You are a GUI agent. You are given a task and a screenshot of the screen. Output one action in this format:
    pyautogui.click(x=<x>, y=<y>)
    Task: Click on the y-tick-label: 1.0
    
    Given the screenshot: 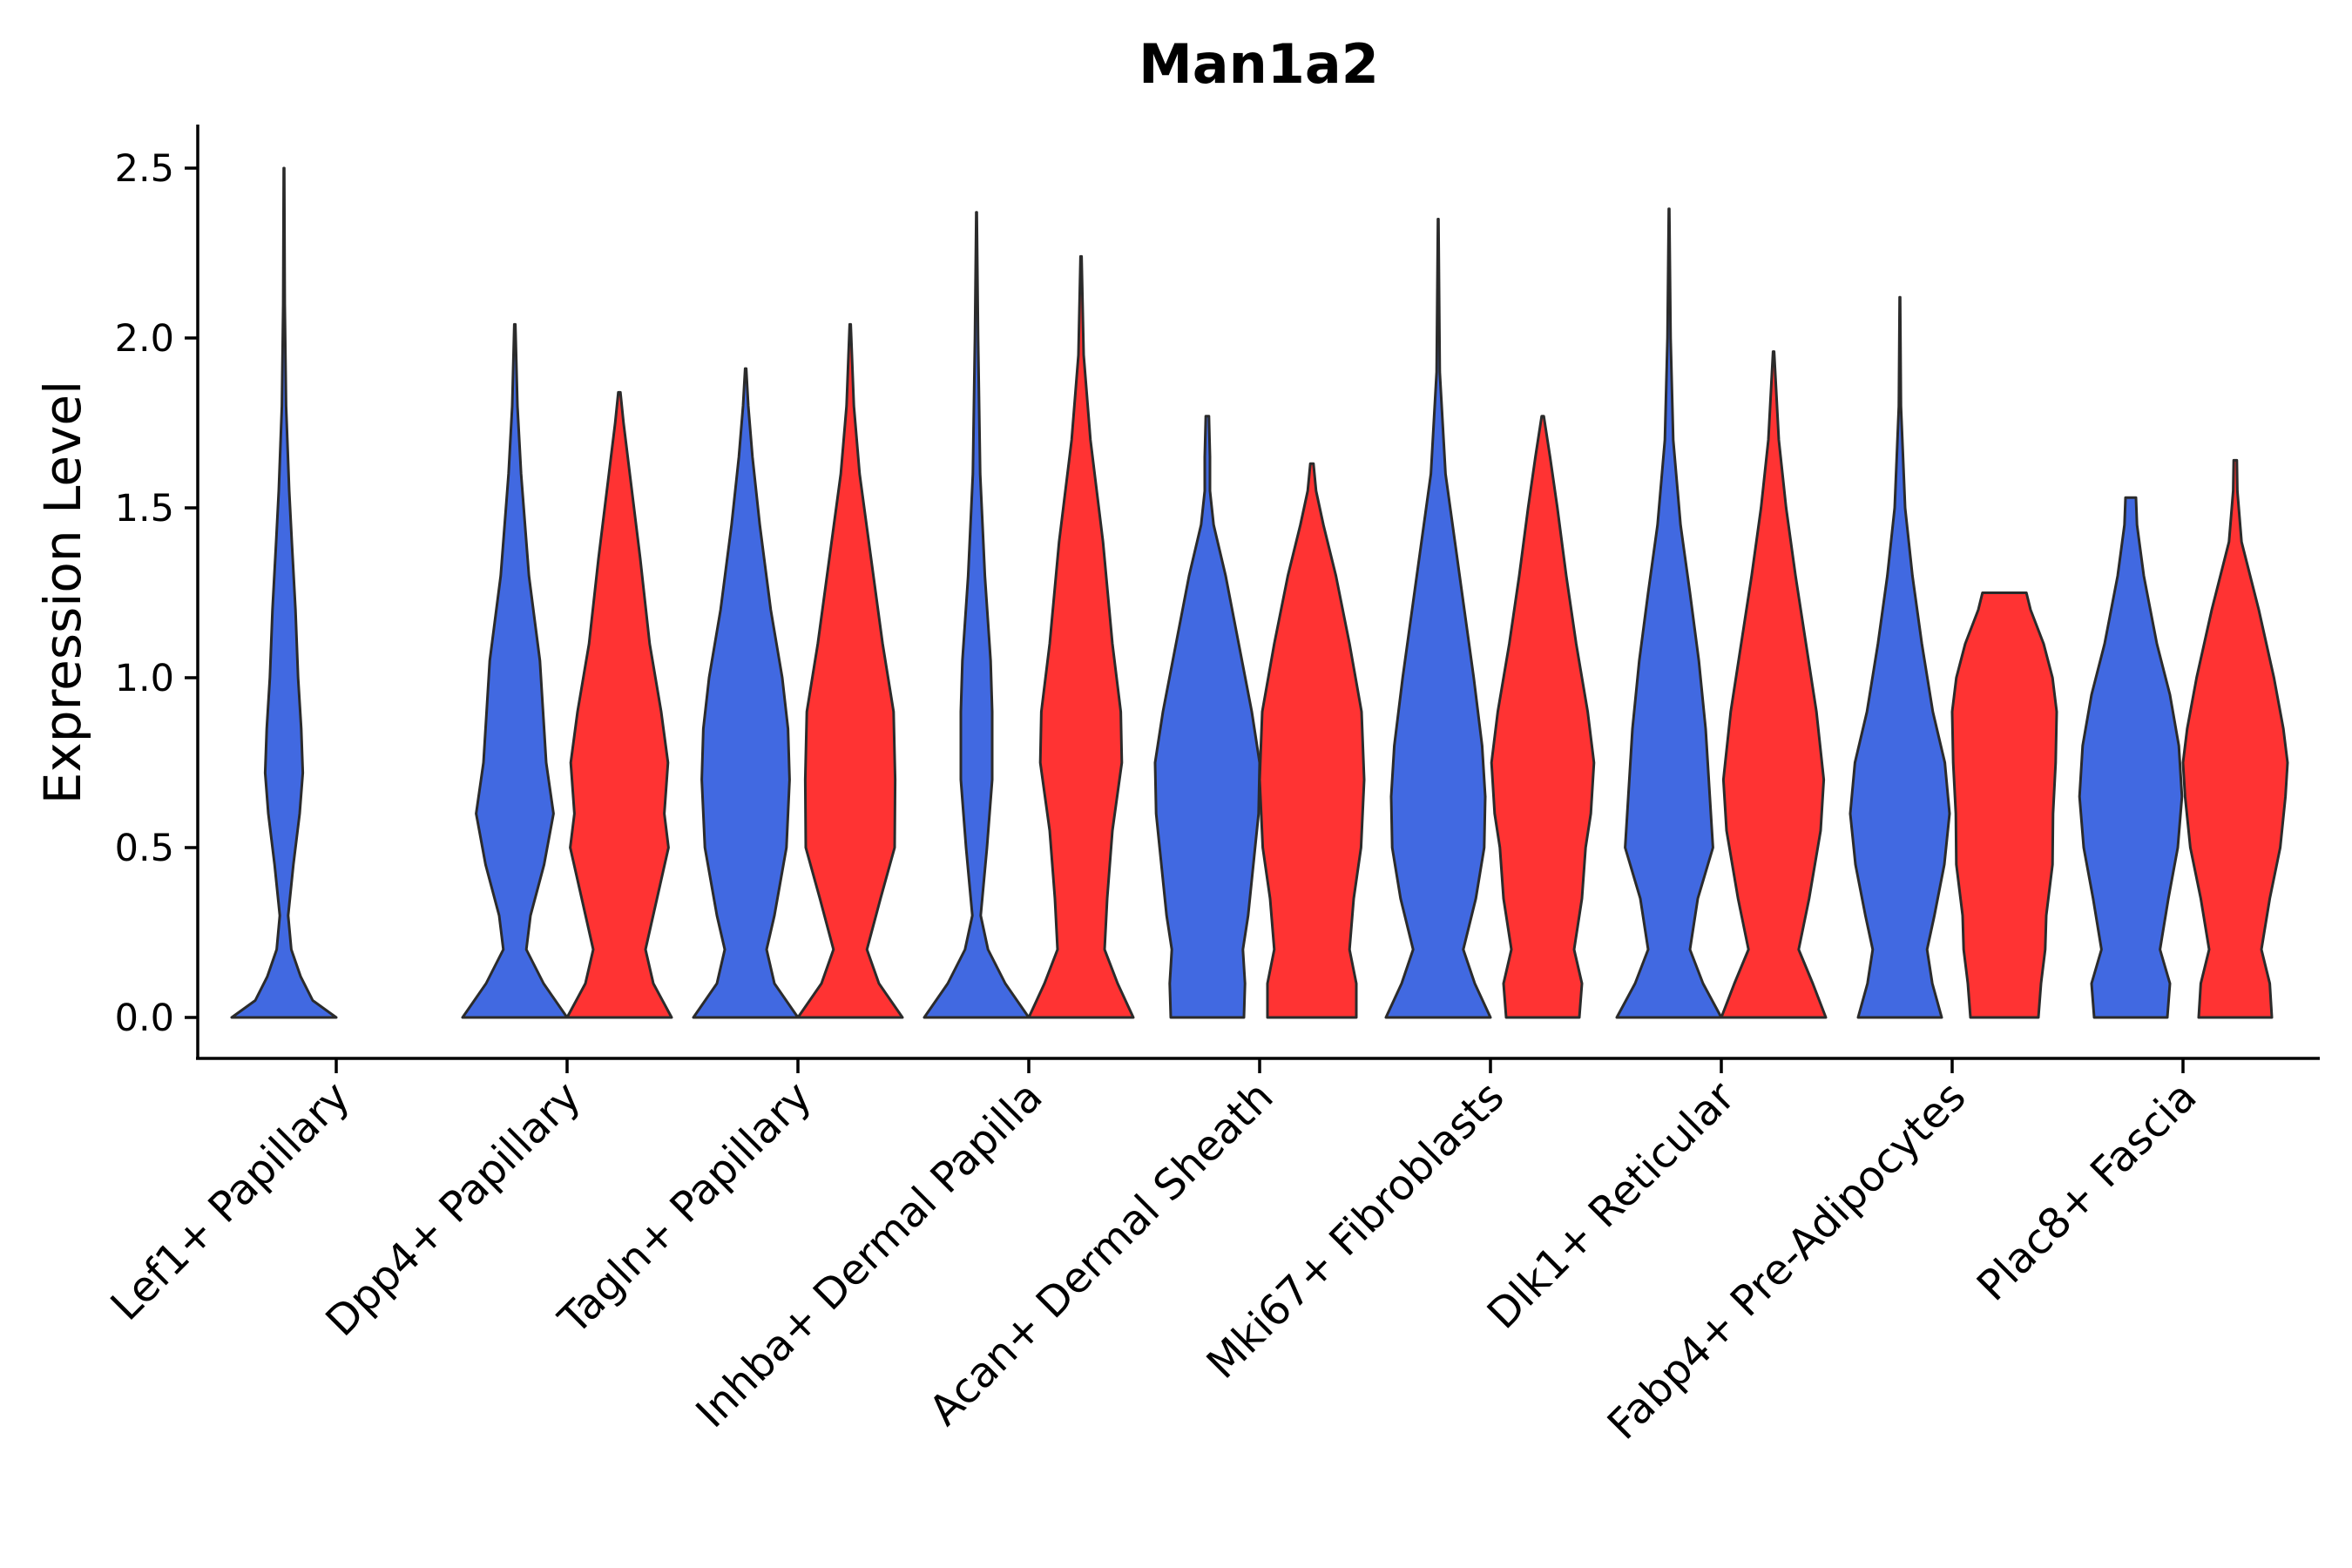 What is the action you would take?
    pyautogui.click(x=145, y=678)
    